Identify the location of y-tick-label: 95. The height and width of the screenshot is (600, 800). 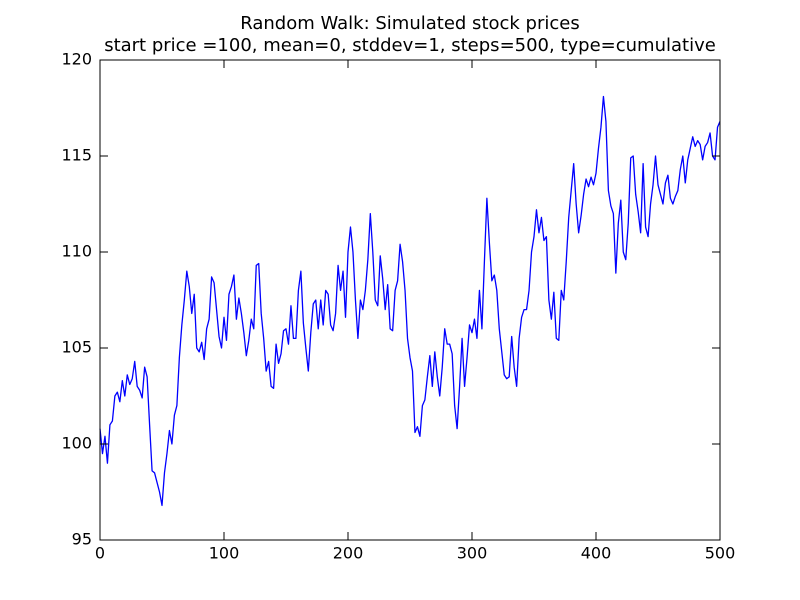
(82, 539).